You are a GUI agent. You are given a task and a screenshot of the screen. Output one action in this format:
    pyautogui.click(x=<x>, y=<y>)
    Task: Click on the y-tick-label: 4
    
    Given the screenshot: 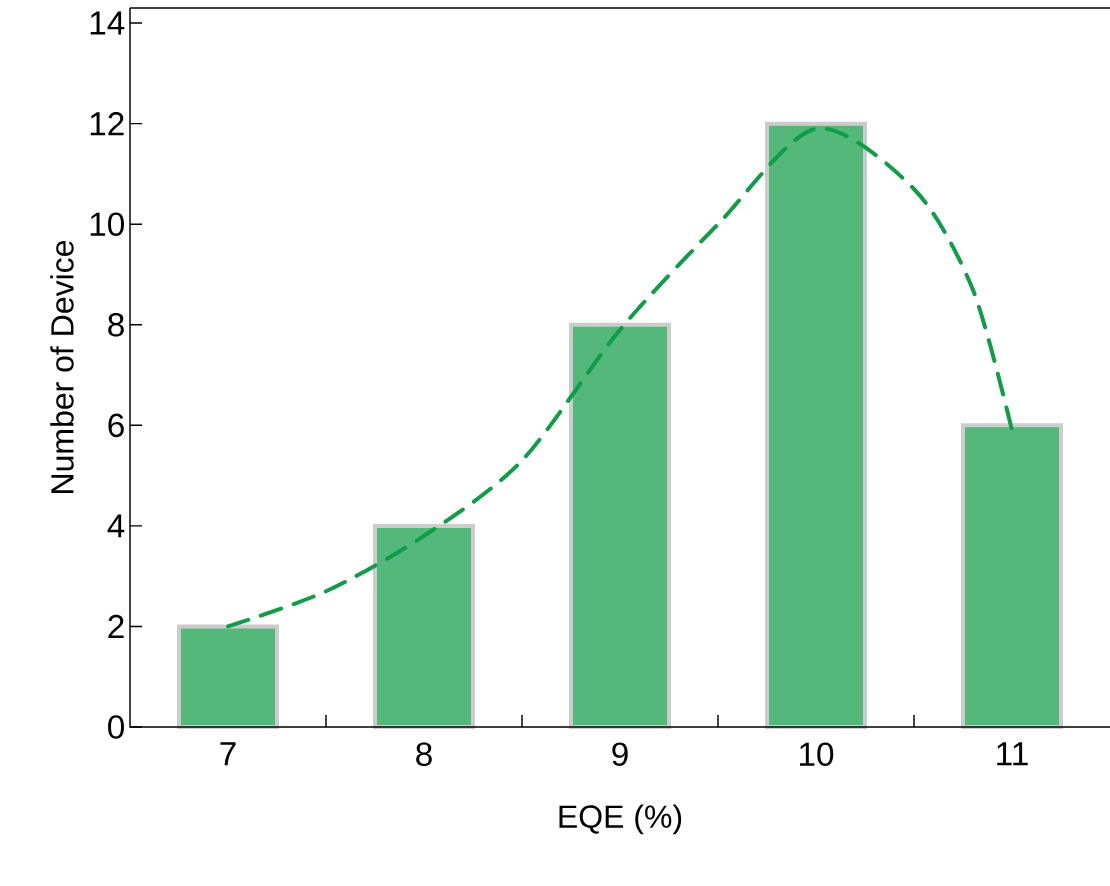 What is the action you would take?
    pyautogui.click(x=116, y=526)
    